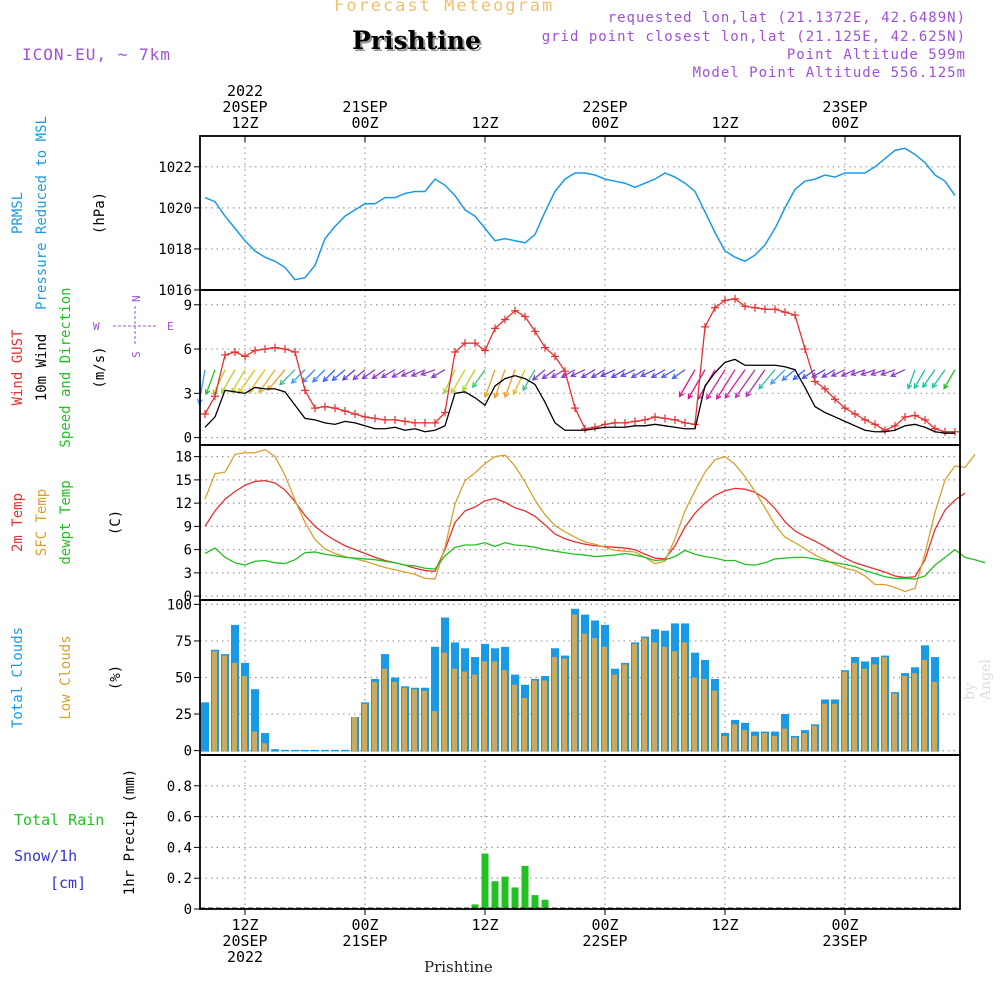  Describe the element at coordinates (133, 326) in the screenshot. I see `compass-rose: N S W E` at that location.